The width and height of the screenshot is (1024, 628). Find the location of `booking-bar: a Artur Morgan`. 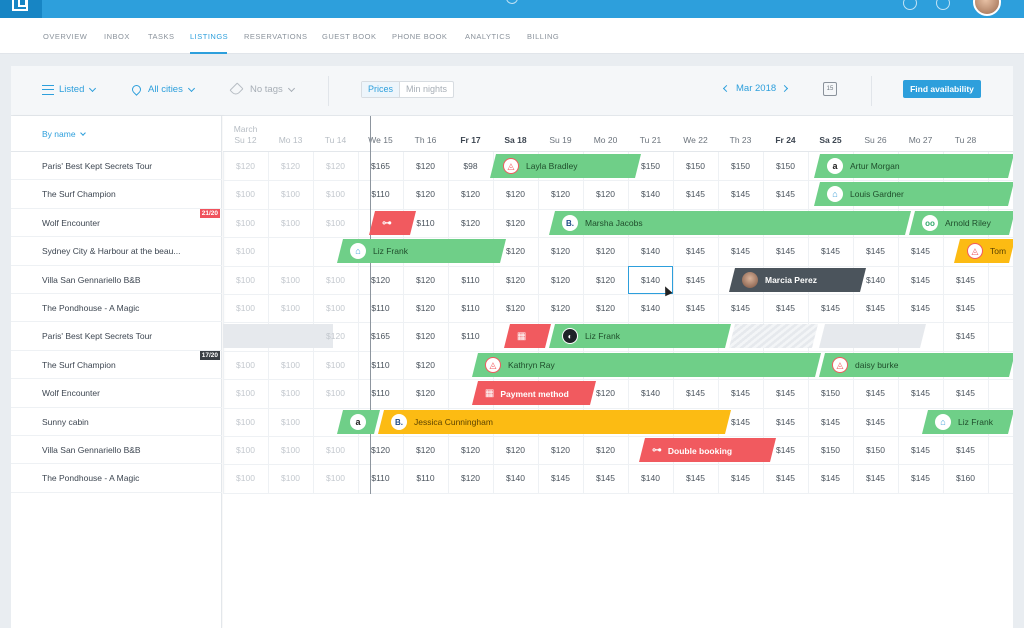

booking-bar: a Artur Morgan is located at coordinates (913, 166).